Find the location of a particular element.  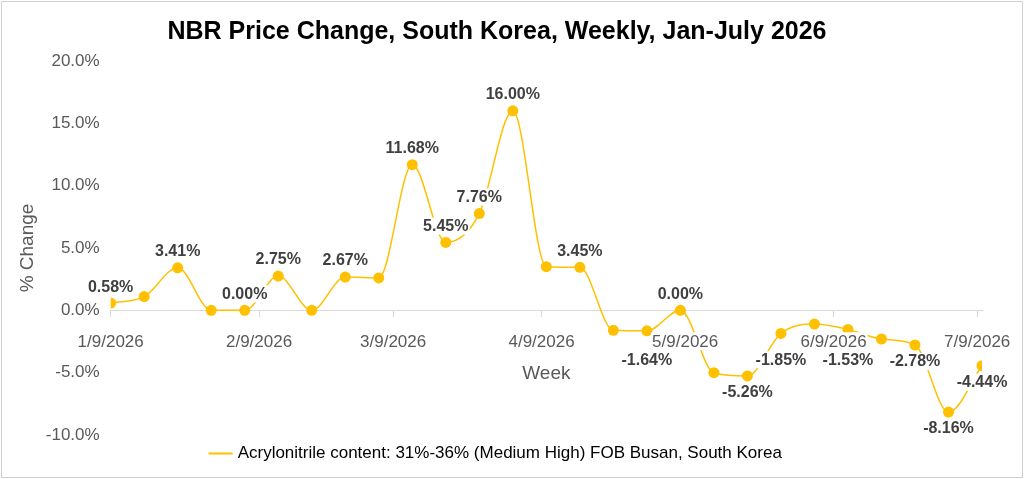

data-label: -2.78% is located at coordinates (915, 361).